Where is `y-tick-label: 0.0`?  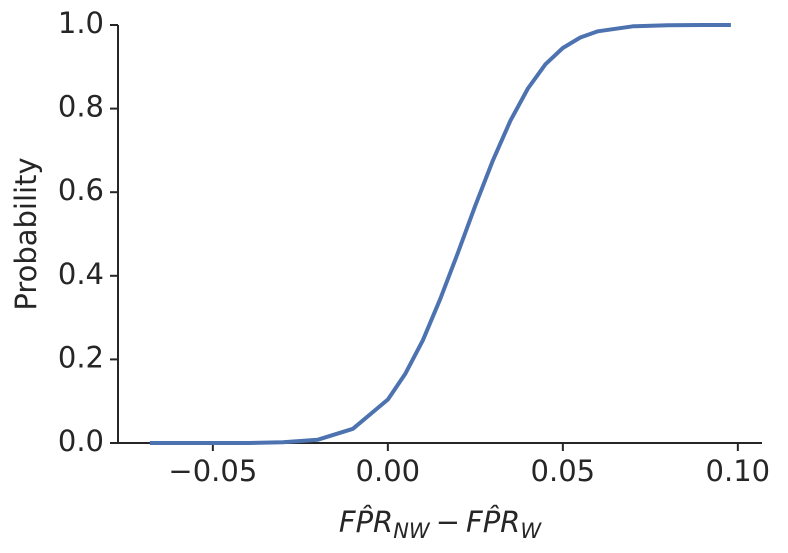 y-tick-label: 0.0 is located at coordinates (81, 441).